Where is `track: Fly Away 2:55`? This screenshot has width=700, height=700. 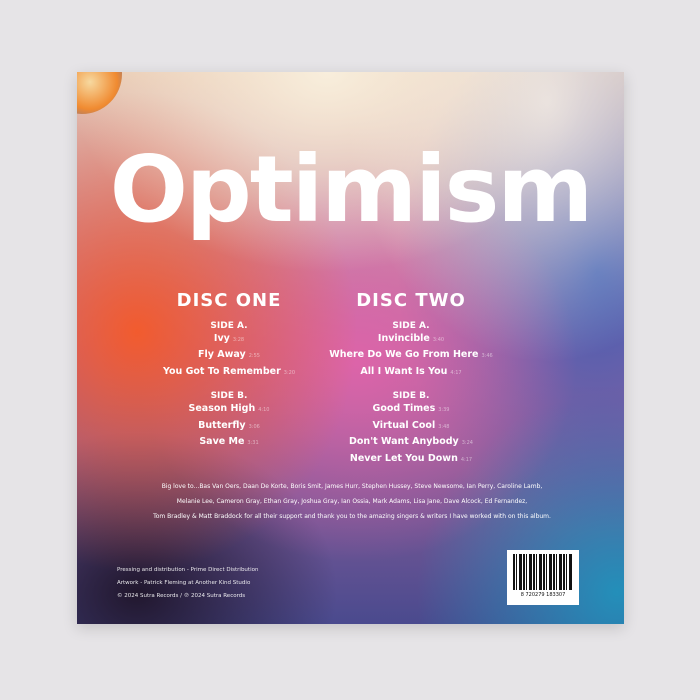
track: Fly Away 2:55 is located at coordinates (229, 355).